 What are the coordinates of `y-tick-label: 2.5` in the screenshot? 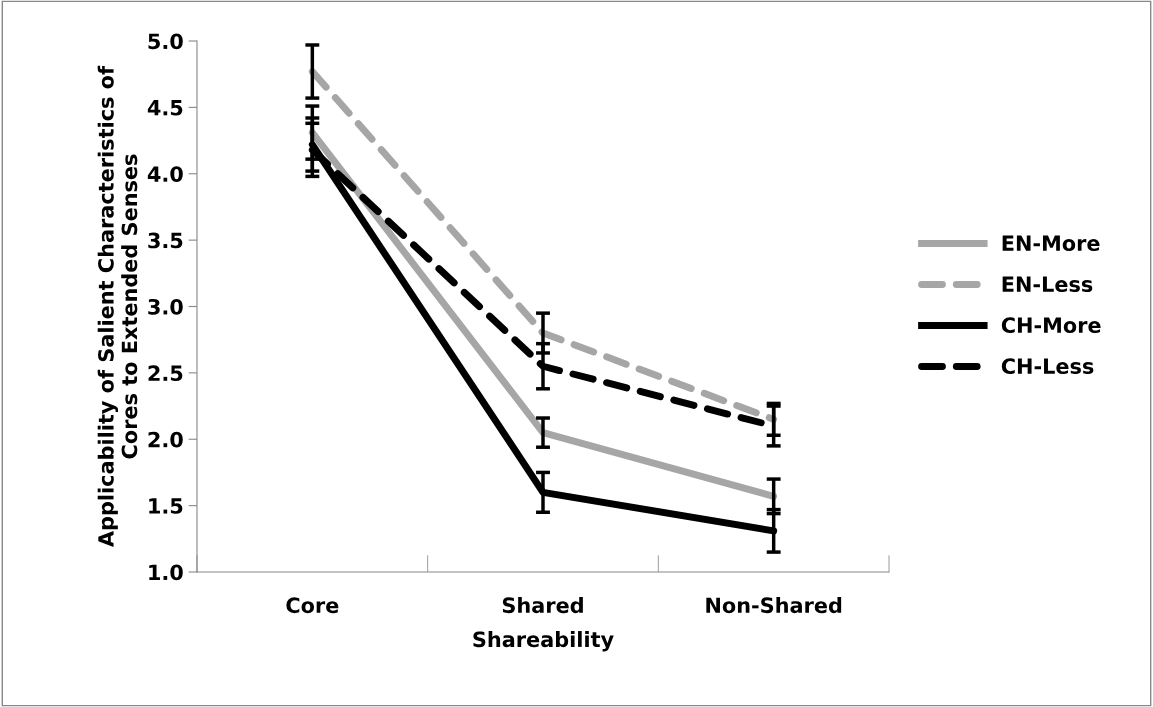 It's located at (165, 373).